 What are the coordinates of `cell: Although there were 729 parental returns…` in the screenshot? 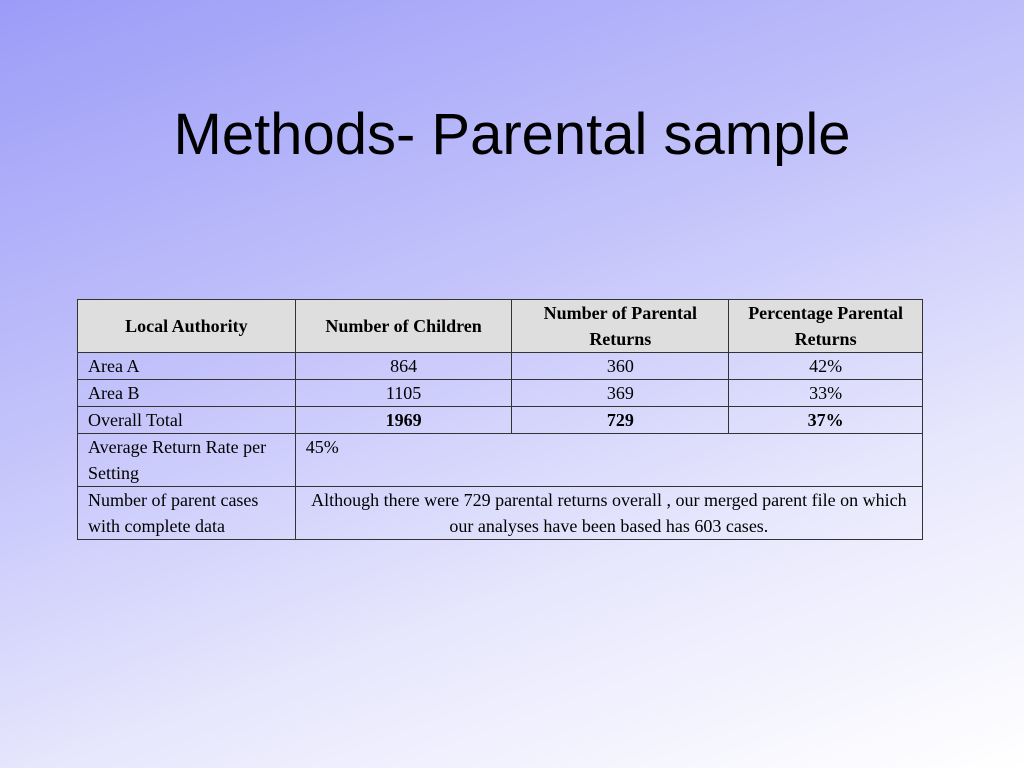 It's located at (609, 513).